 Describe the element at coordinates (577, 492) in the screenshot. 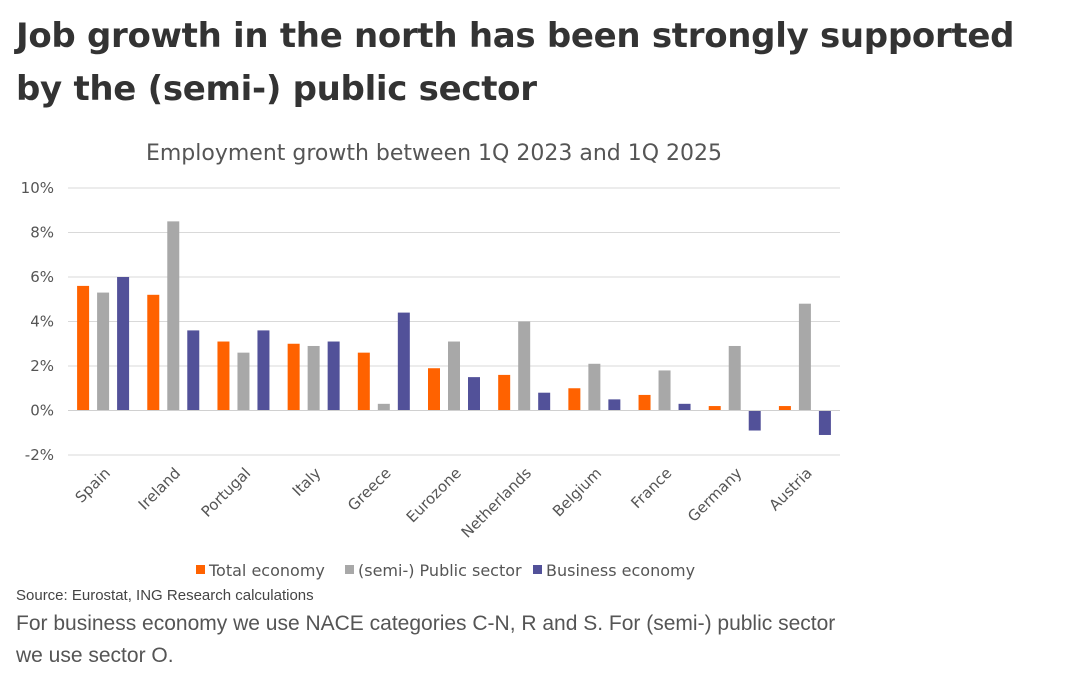

I see `x-tick-label: Belgium` at that location.